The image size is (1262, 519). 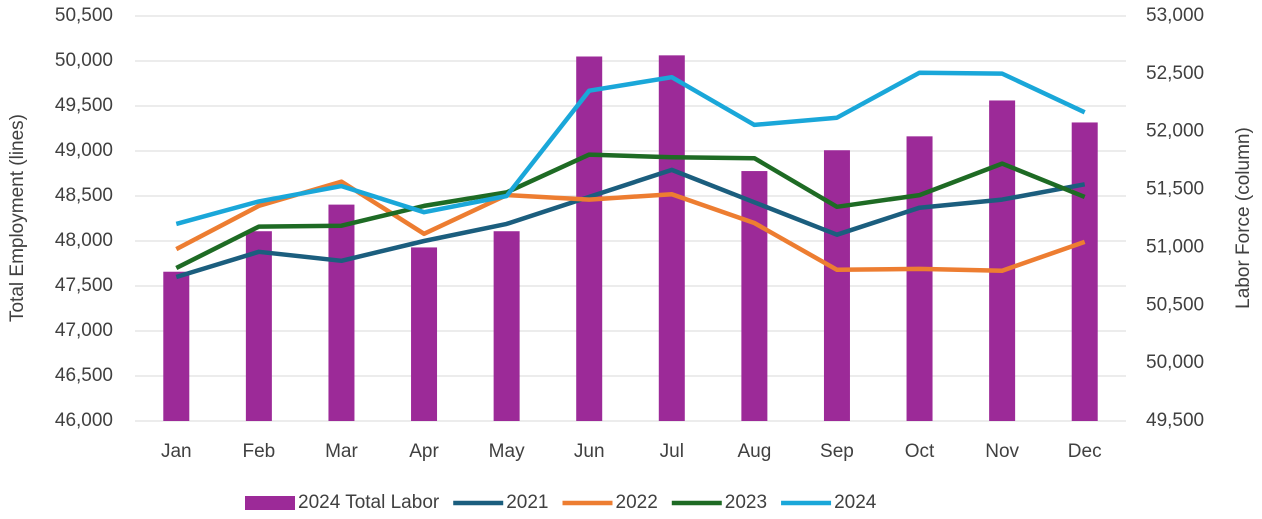 What do you see at coordinates (1175, 73) in the screenshot?
I see `y2-tick-label: 52,500` at bounding box center [1175, 73].